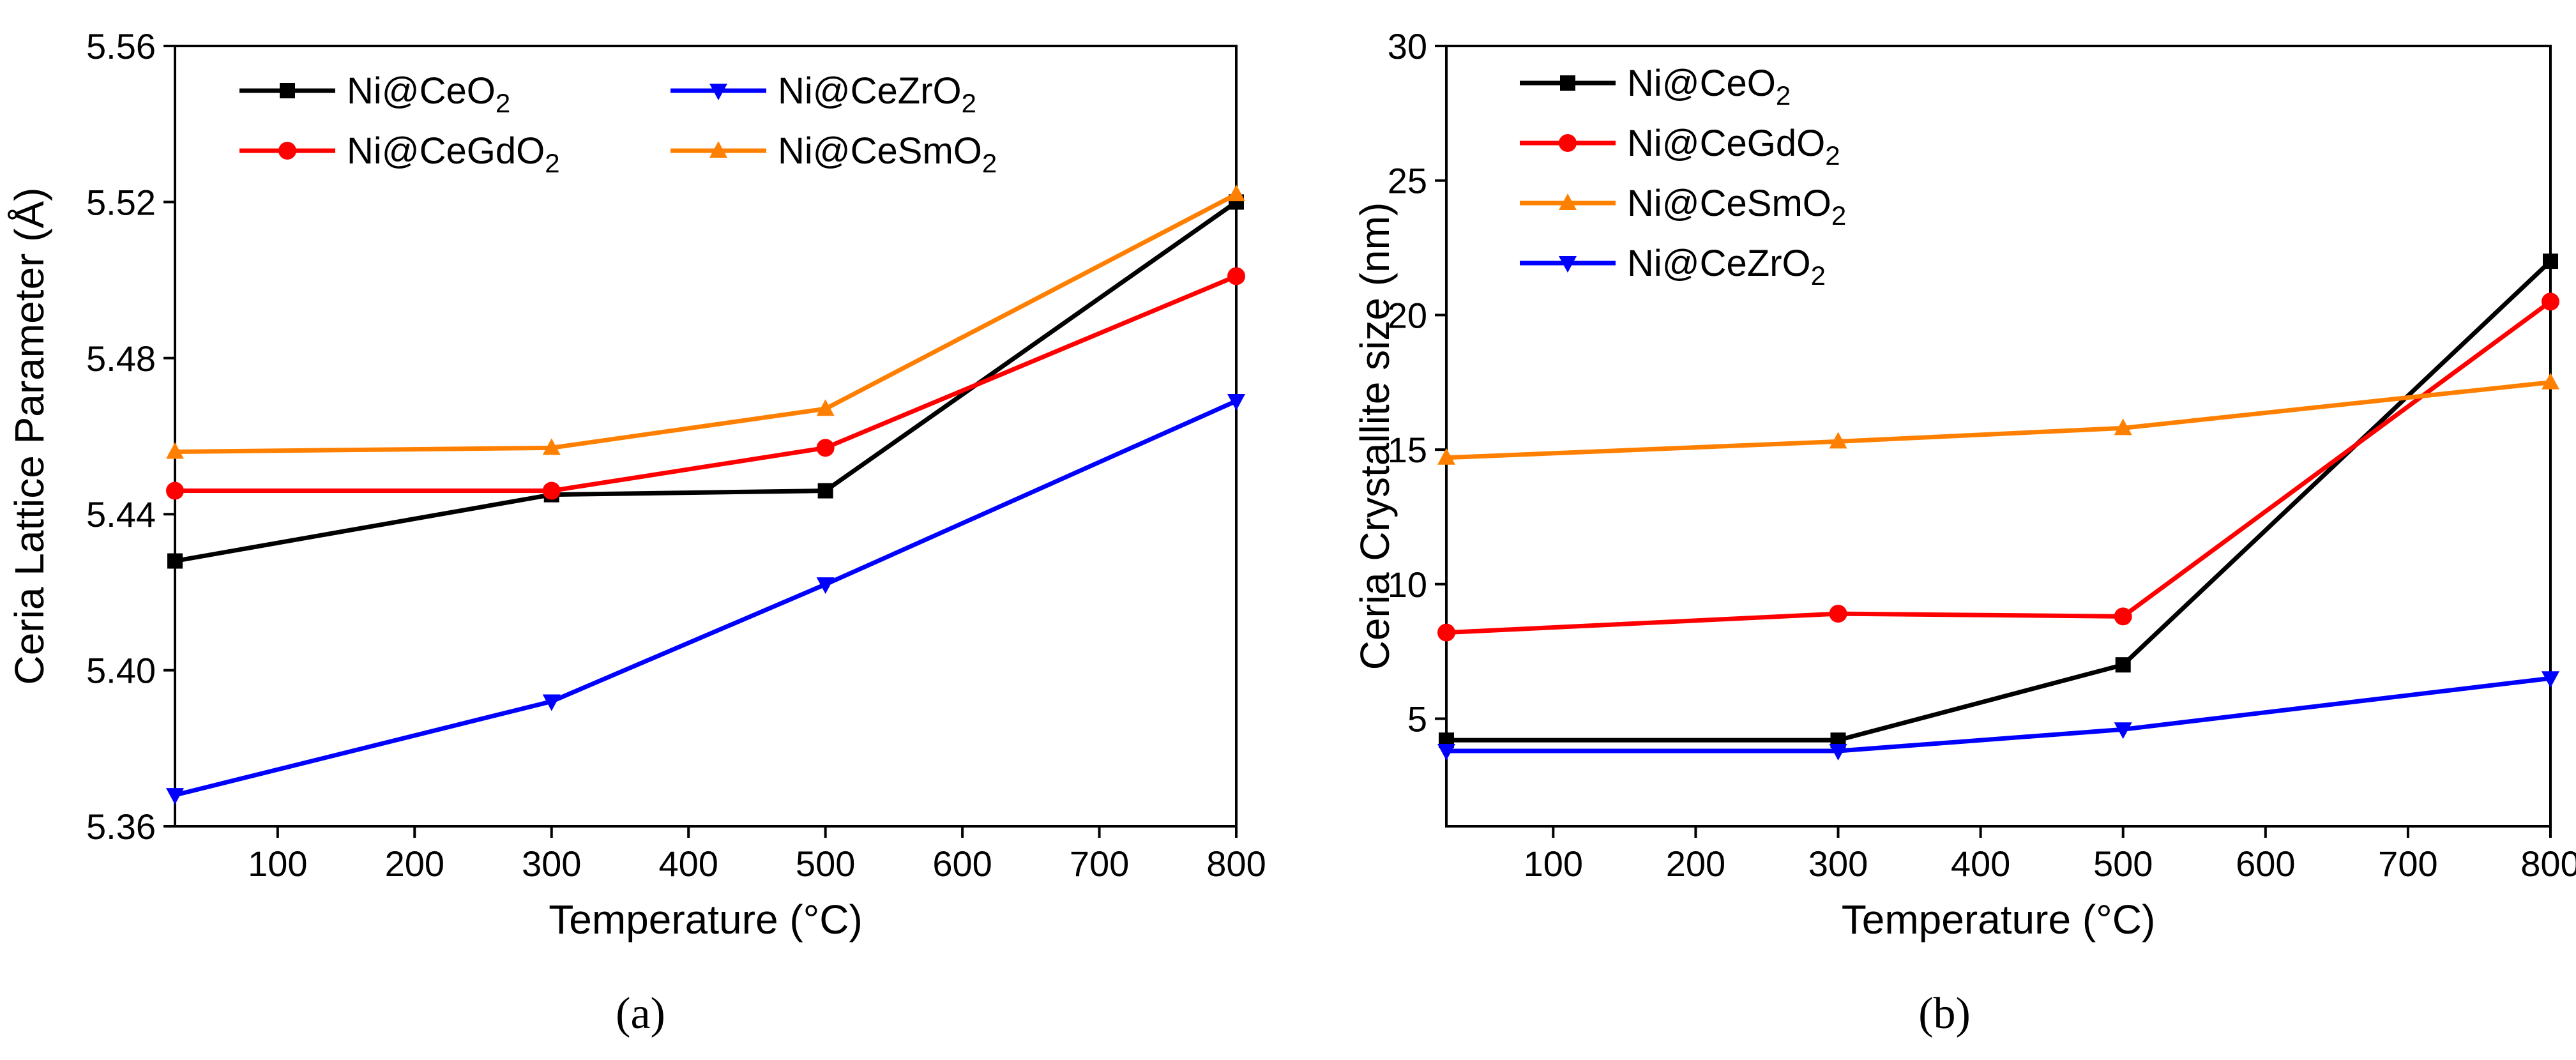 This screenshot has width=2576, height=1060. Describe the element at coordinates (121, 826) in the screenshot. I see `y-tick-label: 5.36` at that location.